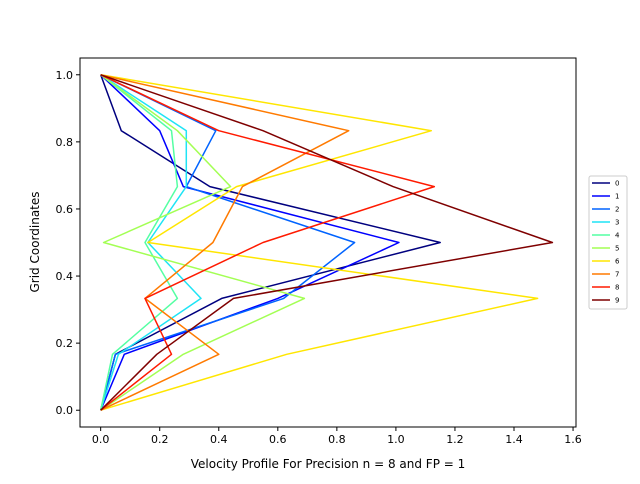 The width and height of the screenshot is (640, 484). What do you see at coordinates (617, 249) in the screenshot?
I see `legend-label-5: 5` at bounding box center [617, 249].